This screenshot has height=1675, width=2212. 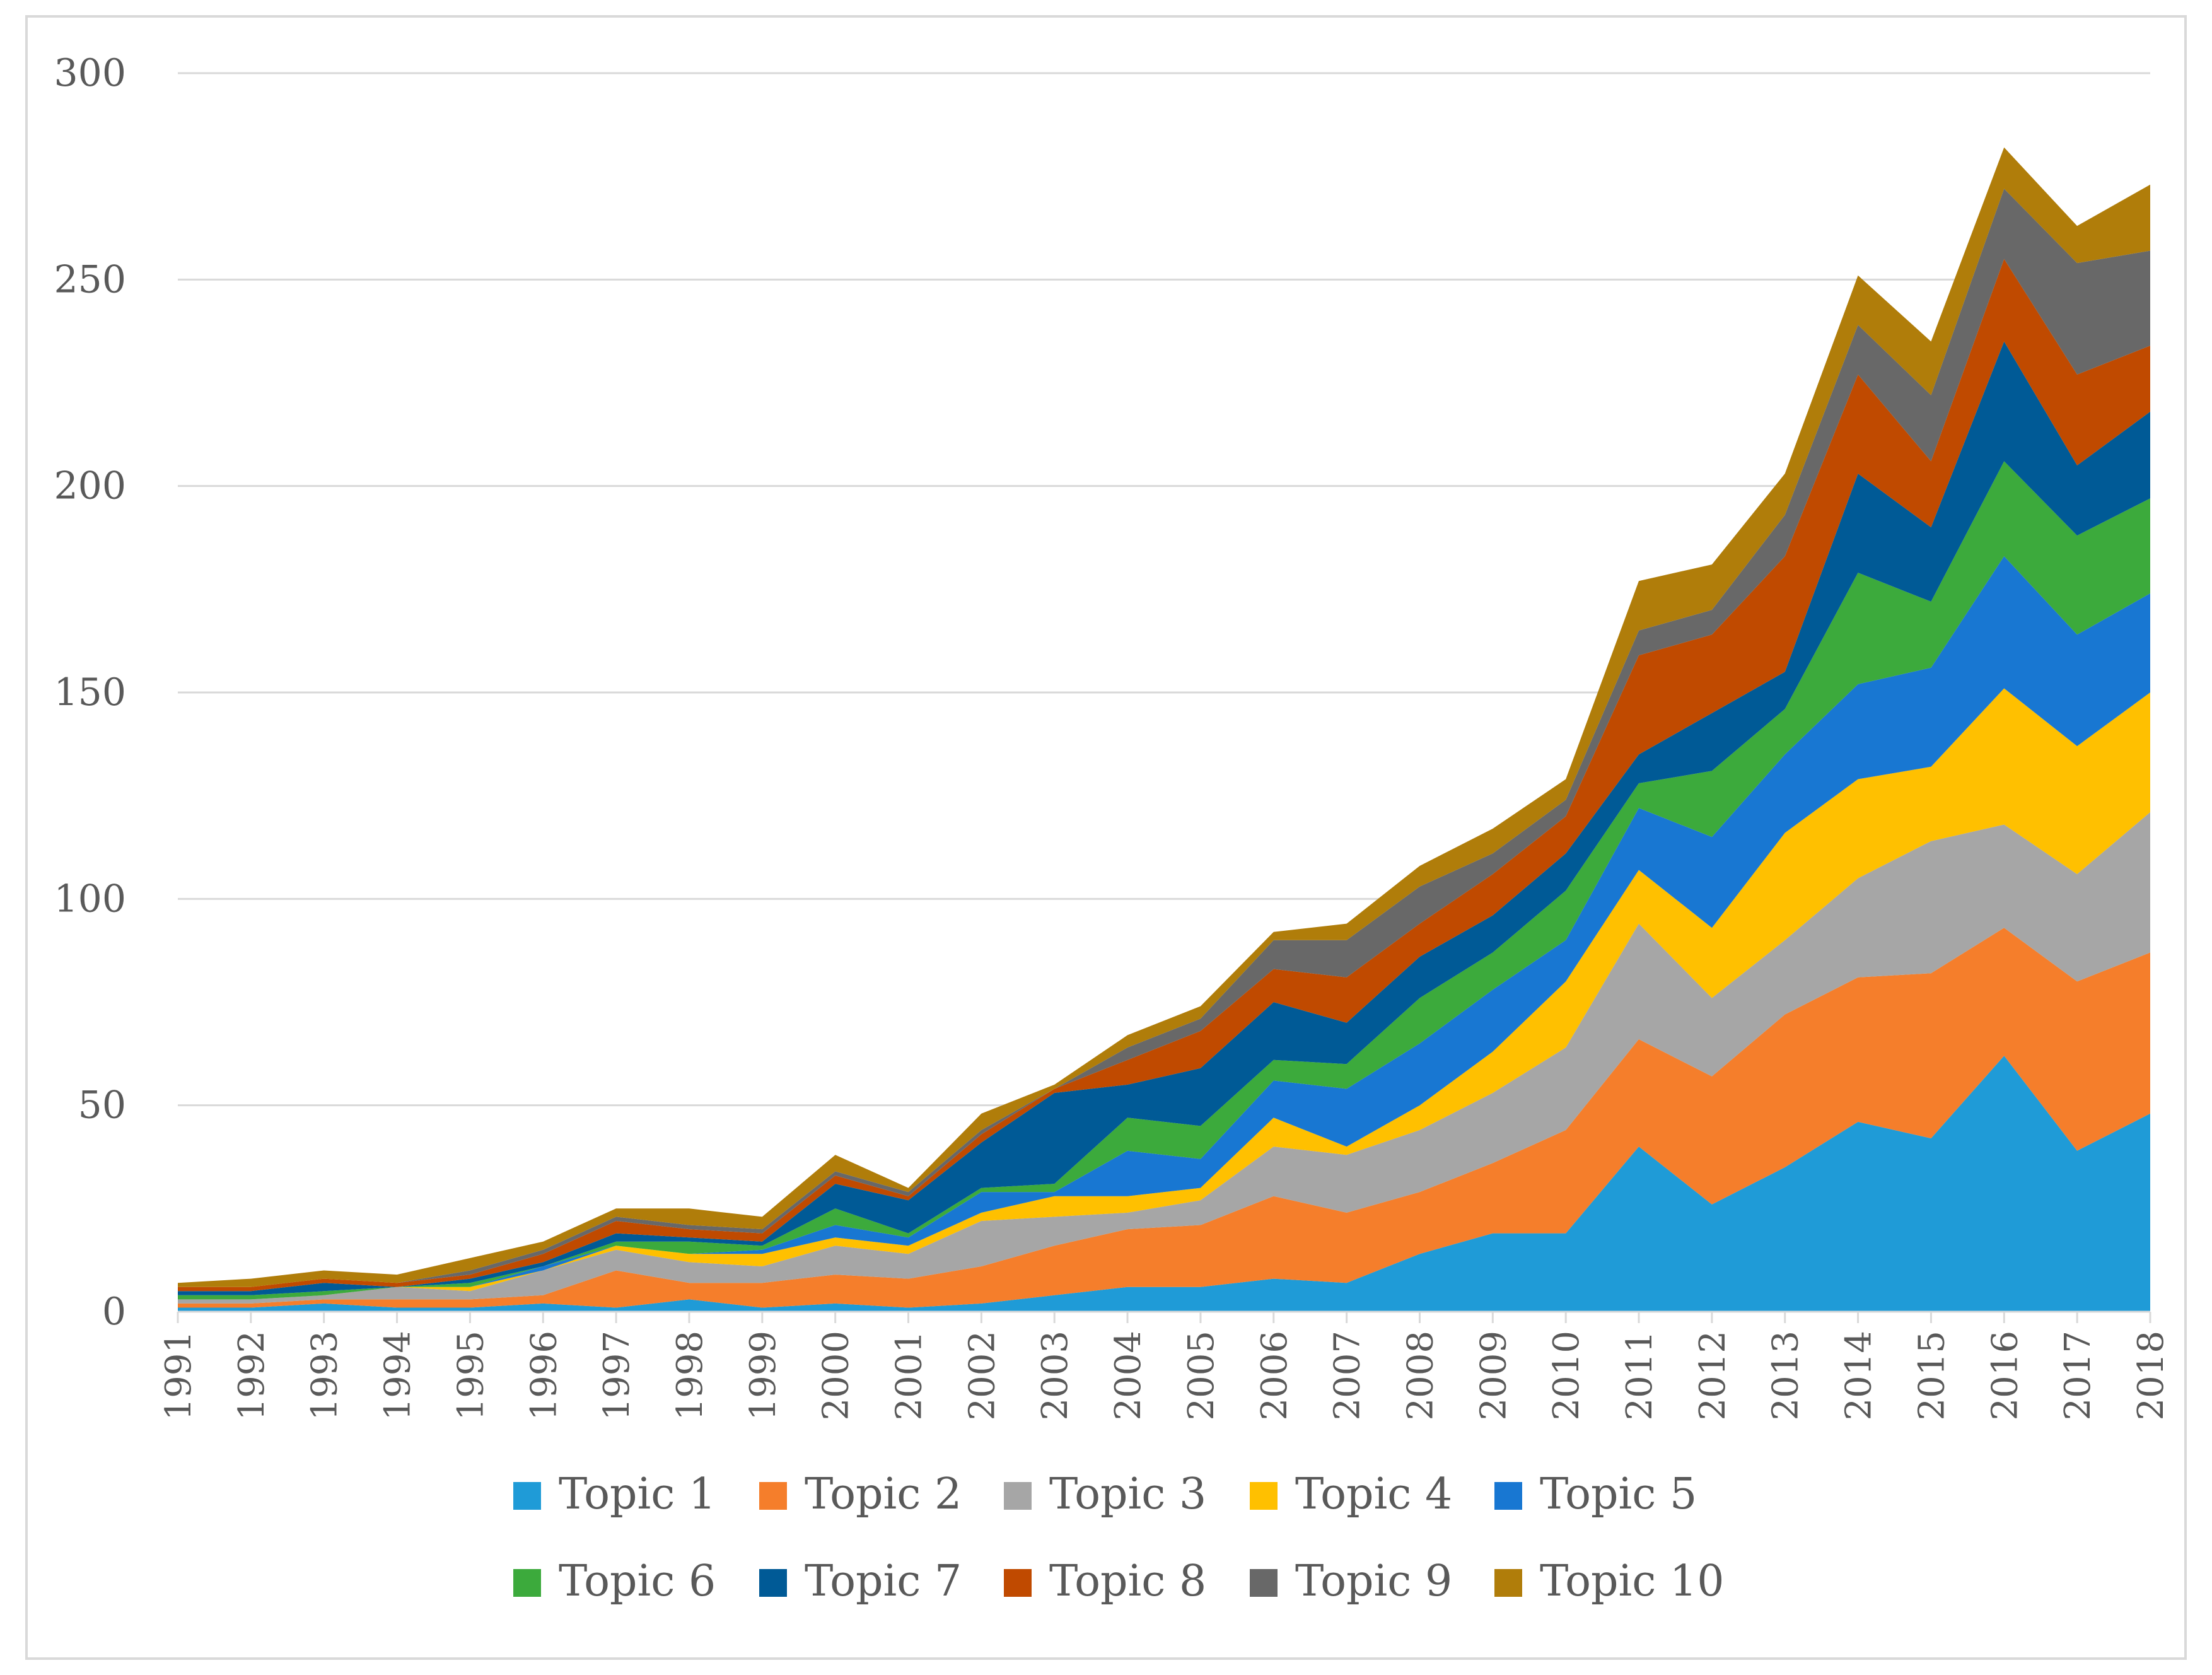 I want to click on legend-label-topic-8: Topic 8, so click(x=1127, y=1581).